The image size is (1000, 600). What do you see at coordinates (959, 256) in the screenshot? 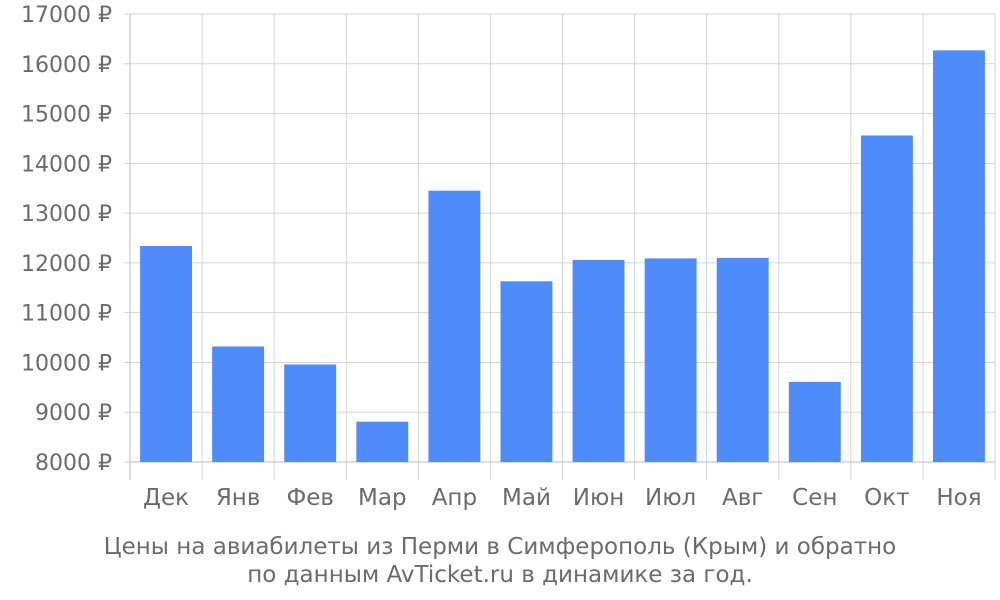
I see `bar-Ноя` at bounding box center [959, 256].